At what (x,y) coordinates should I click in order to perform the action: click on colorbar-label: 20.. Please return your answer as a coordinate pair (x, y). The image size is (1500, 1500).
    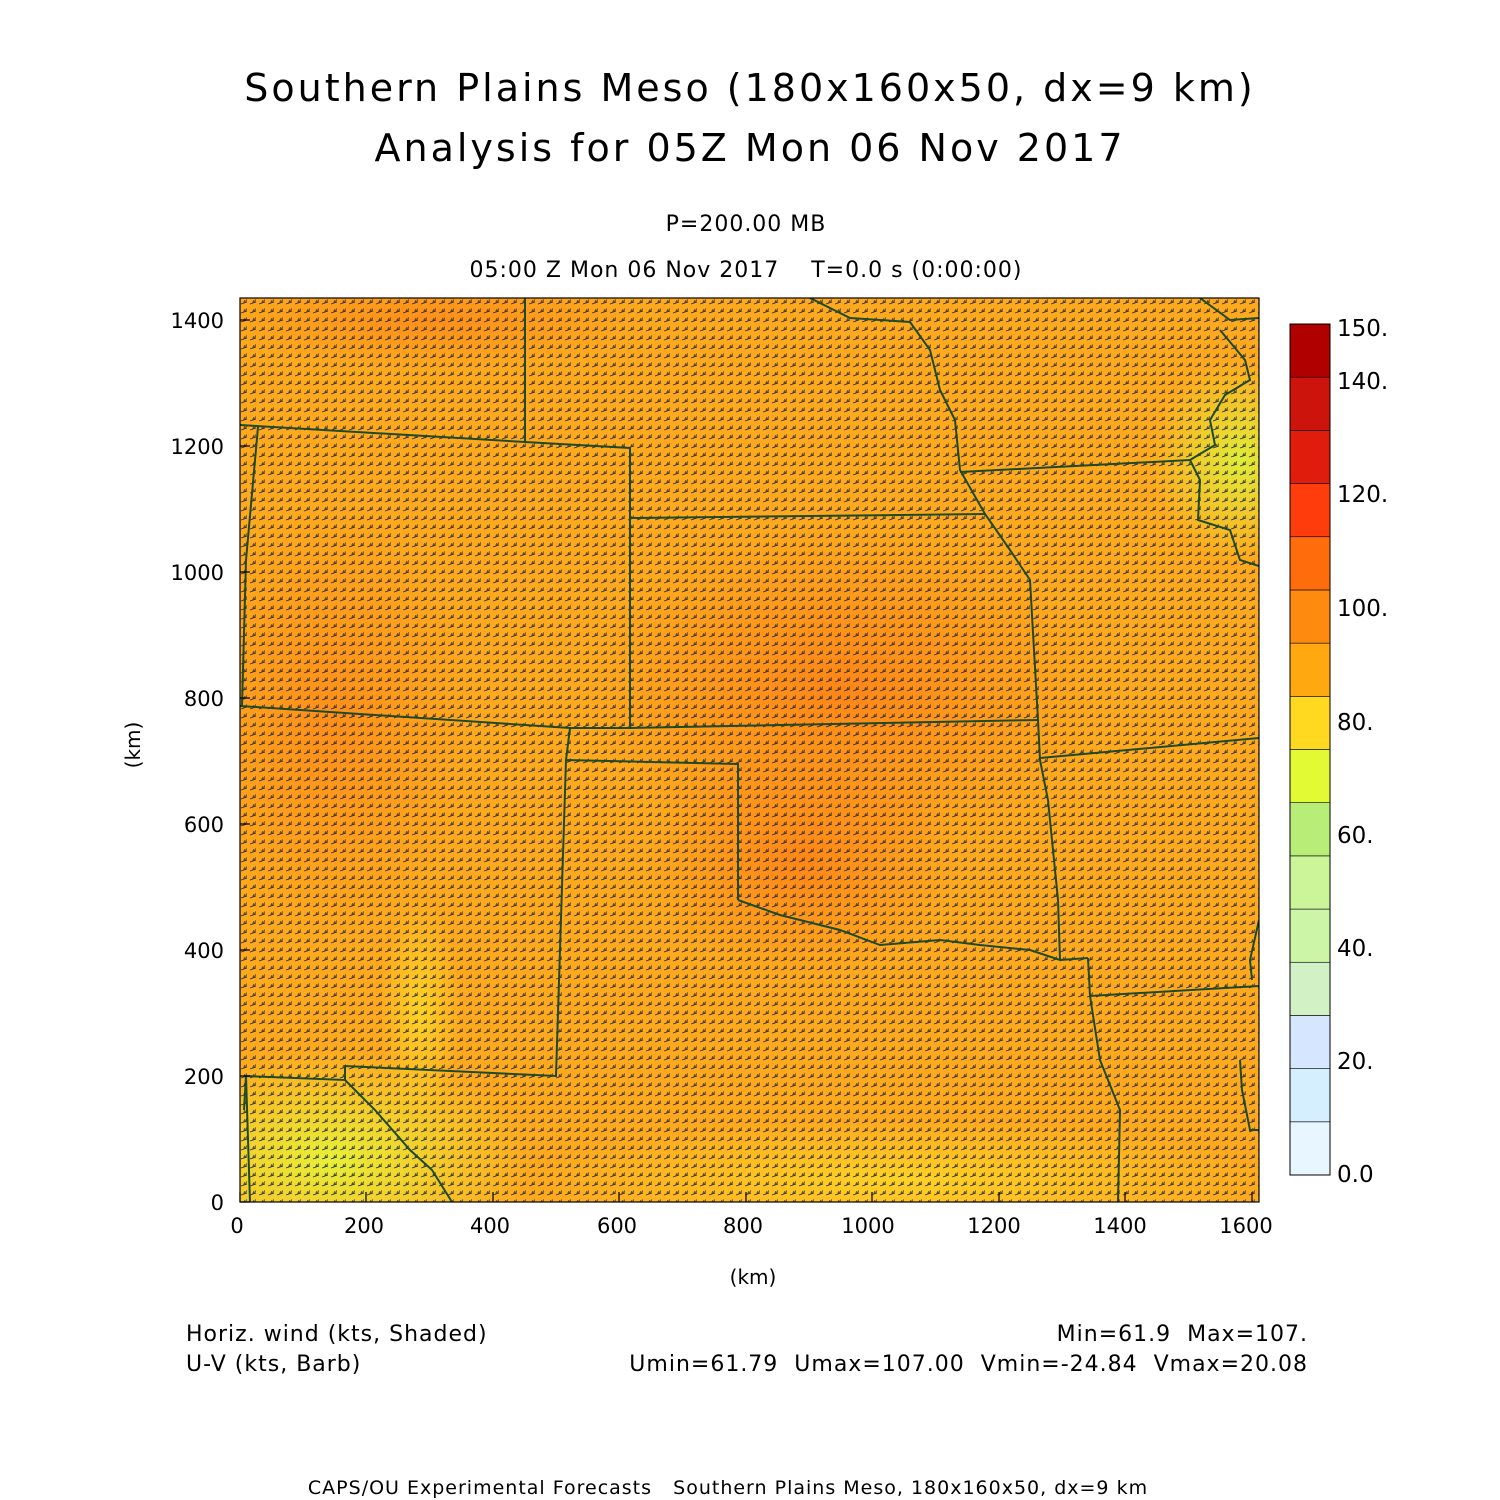
    Looking at the image, I should click on (1355, 1062).